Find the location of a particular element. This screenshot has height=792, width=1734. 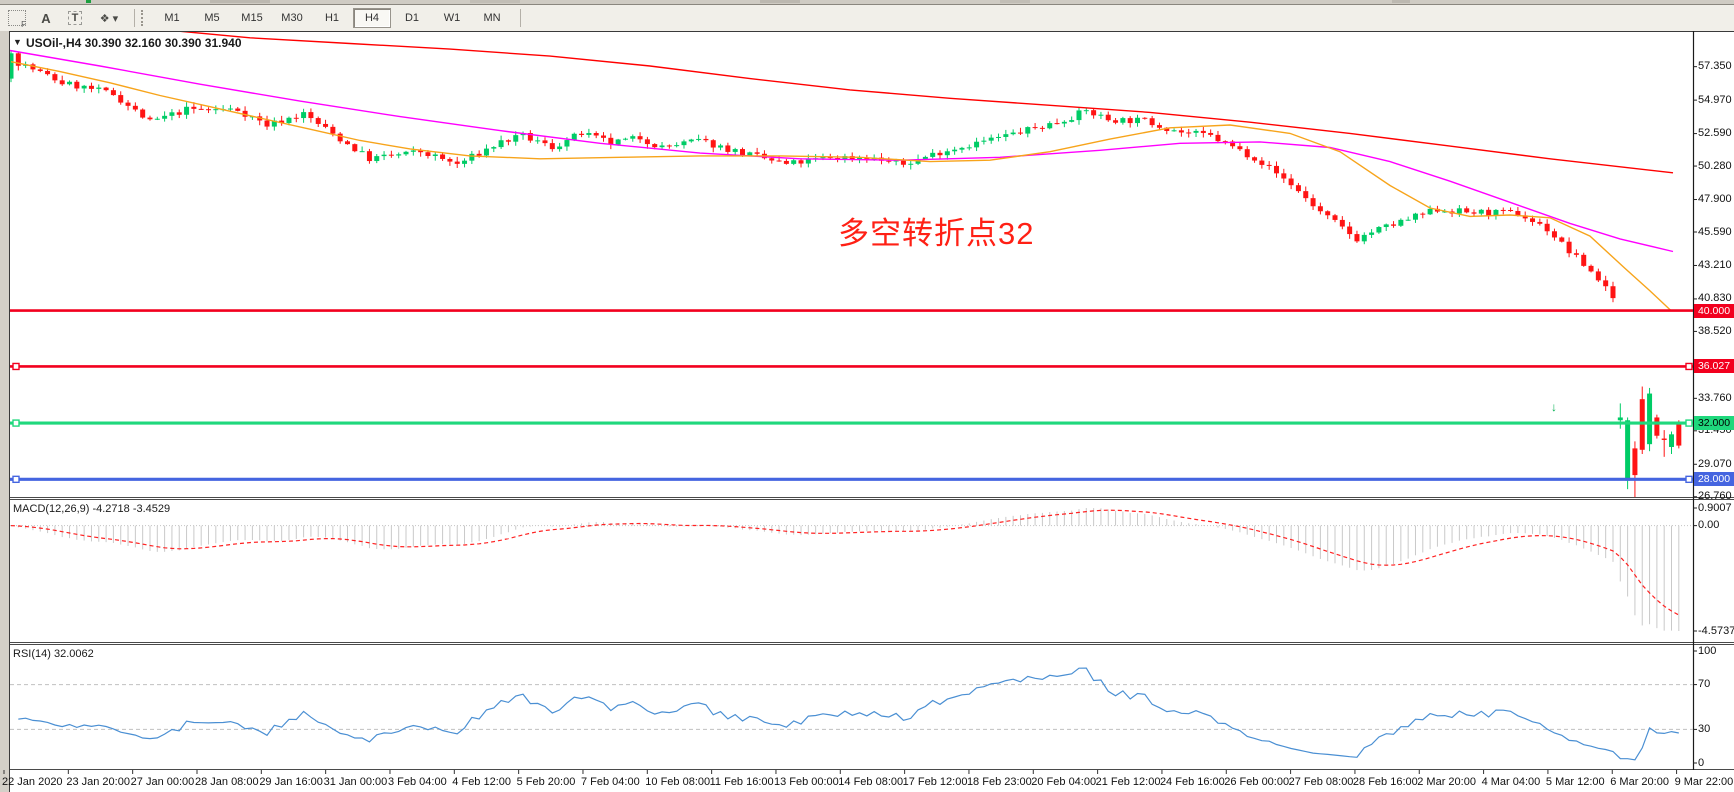

time-label: 26 Feb 00:00 is located at coordinates (1257, 782).